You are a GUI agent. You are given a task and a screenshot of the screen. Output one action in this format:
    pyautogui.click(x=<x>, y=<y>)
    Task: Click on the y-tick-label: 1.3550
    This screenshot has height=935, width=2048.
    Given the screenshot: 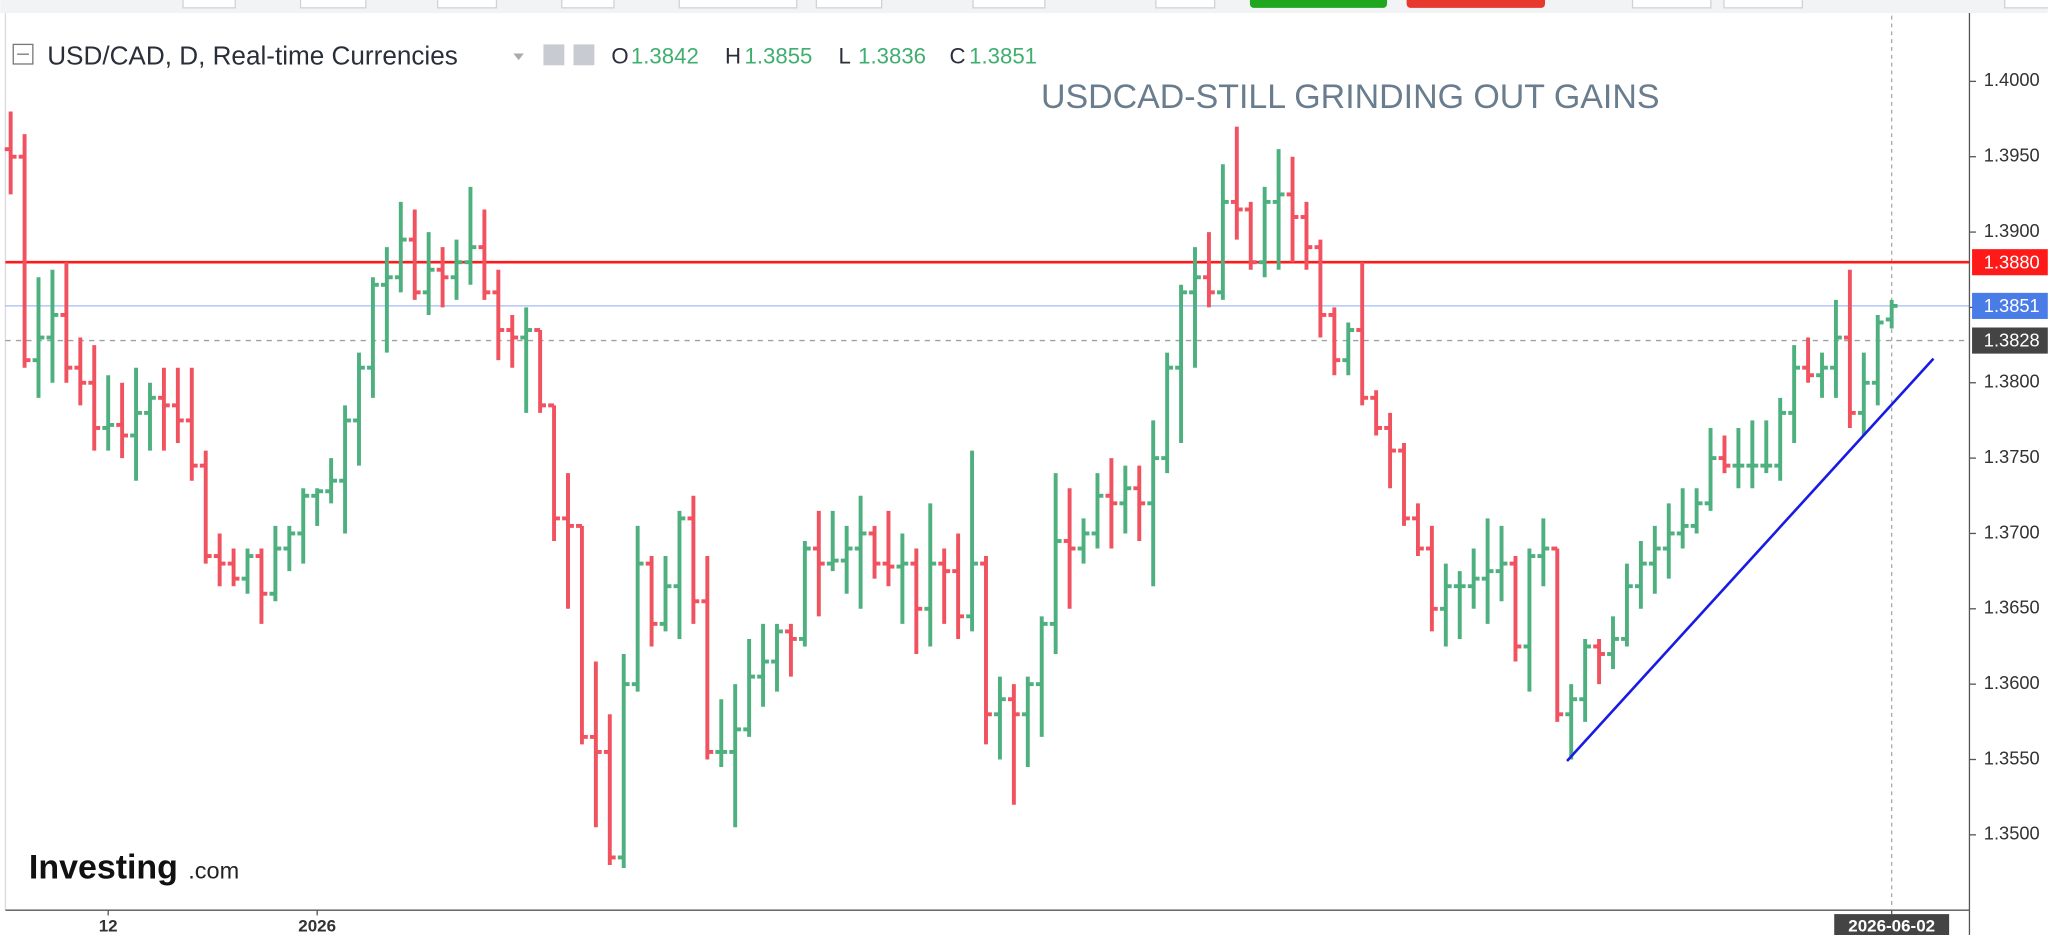 What is the action you would take?
    pyautogui.click(x=2012, y=757)
    